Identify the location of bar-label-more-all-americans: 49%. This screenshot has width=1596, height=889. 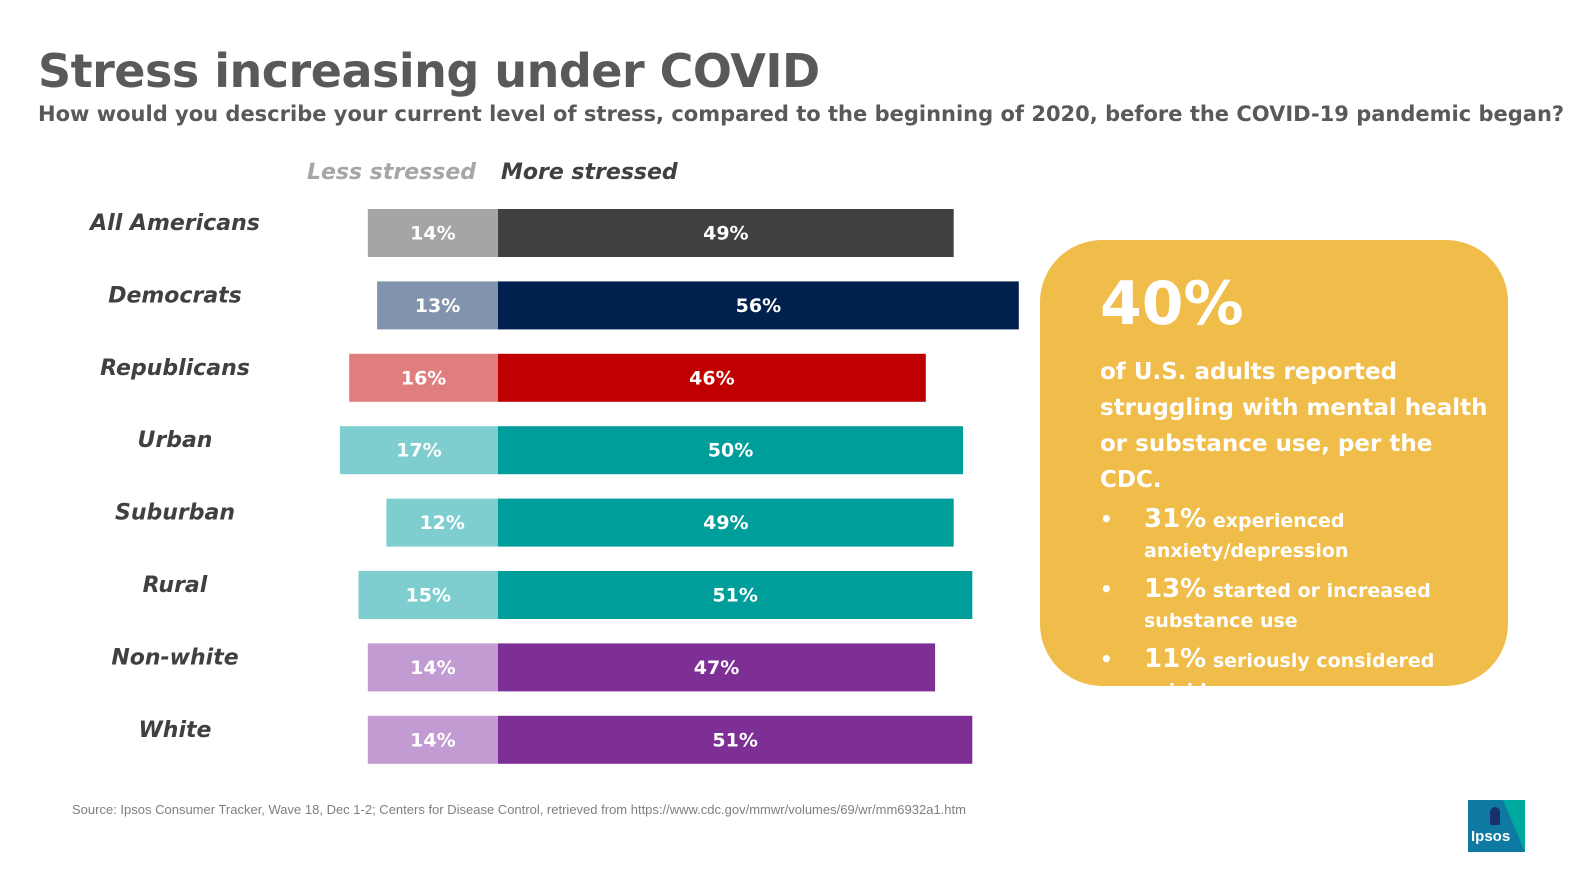
(725, 234).